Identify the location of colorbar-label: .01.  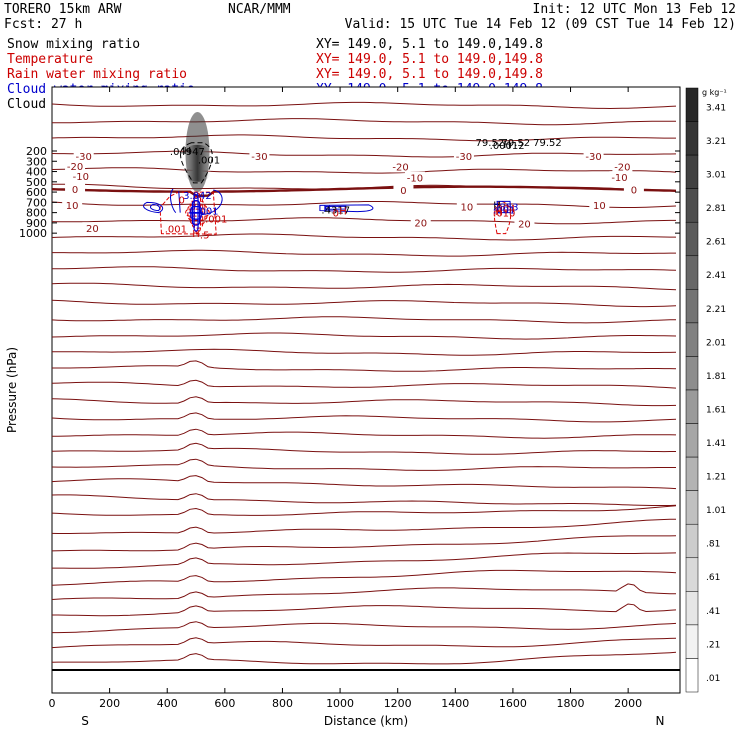
(713, 679).